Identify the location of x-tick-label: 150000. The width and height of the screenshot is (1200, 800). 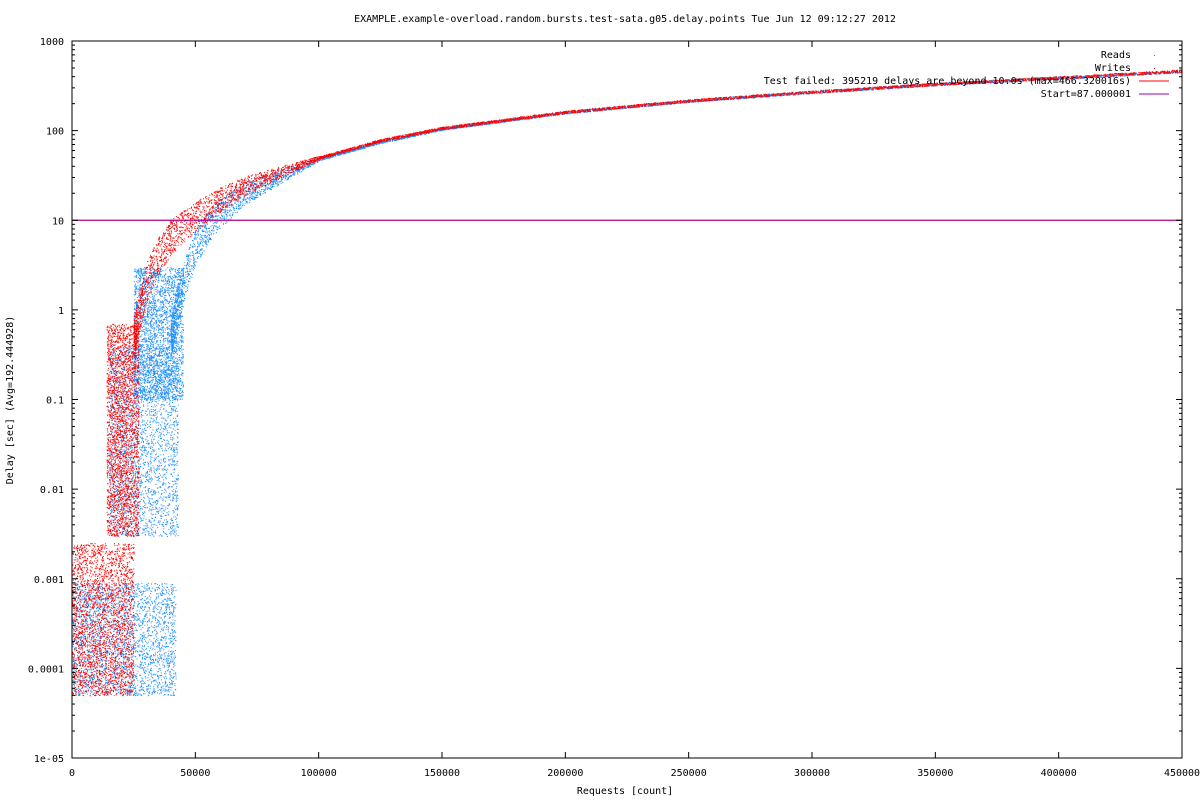
(442, 773).